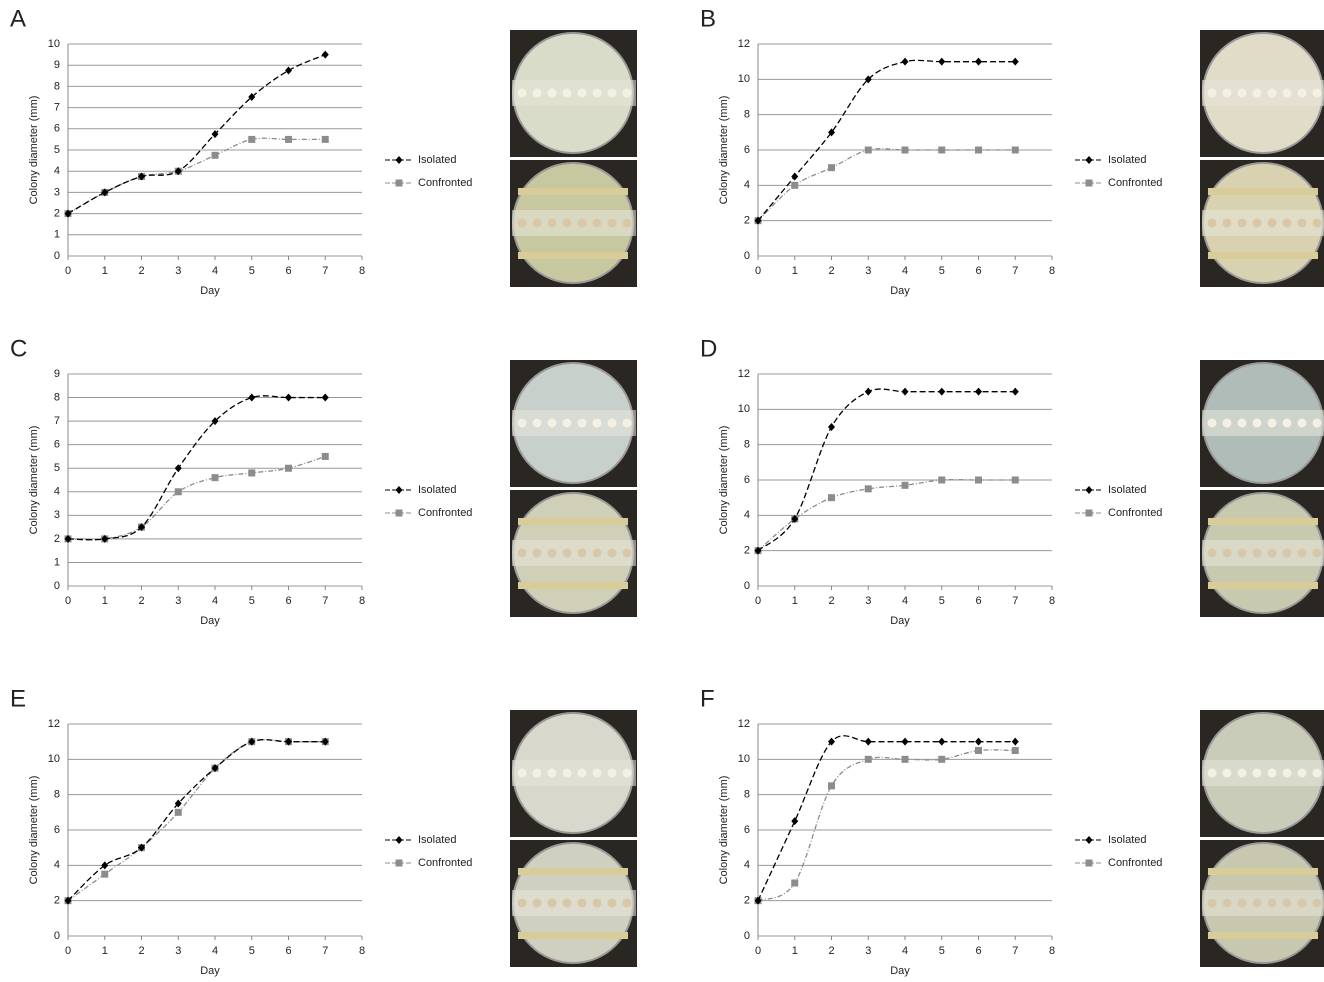 The image size is (1324, 982). What do you see at coordinates (68, 271) in the screenshot?
I see `x-tick-label: 0` at bounding box center [68, 271].